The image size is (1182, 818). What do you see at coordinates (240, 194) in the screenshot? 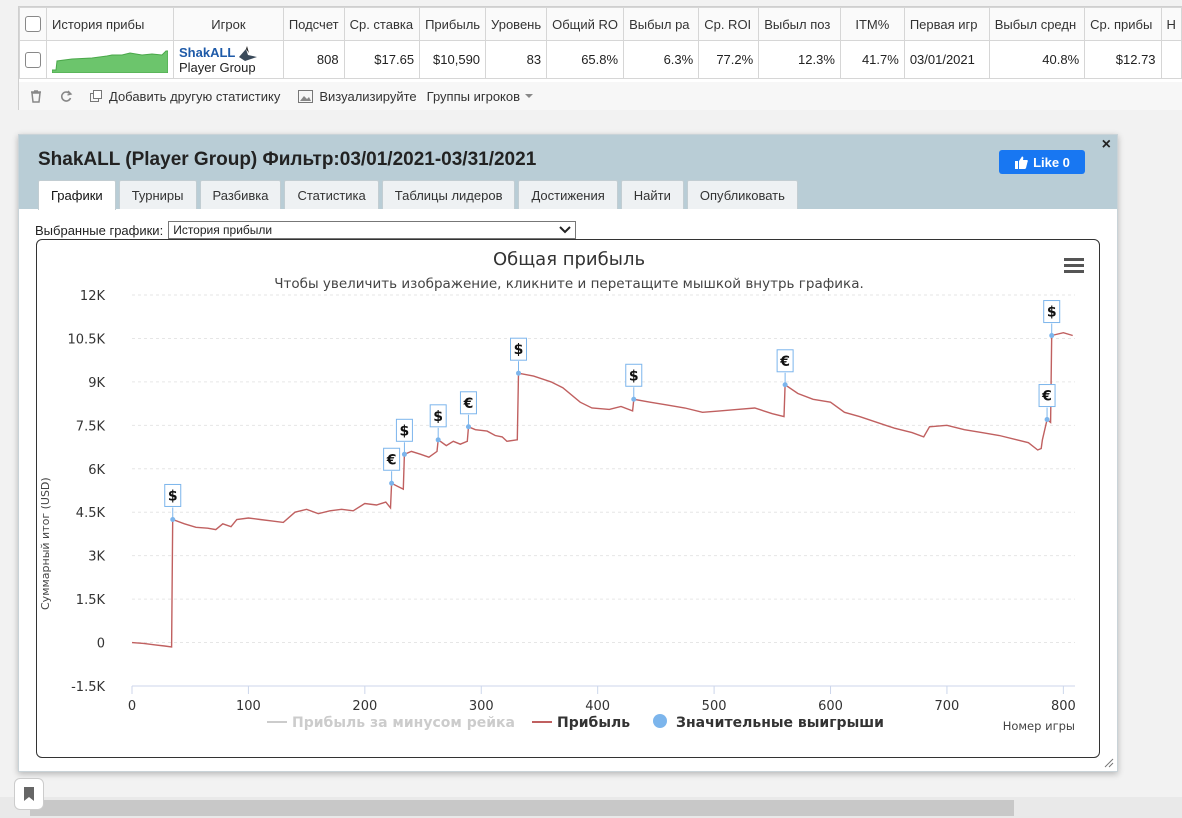
I see `tab-breakdown: Разбивка` at bounding box center [240, 194].